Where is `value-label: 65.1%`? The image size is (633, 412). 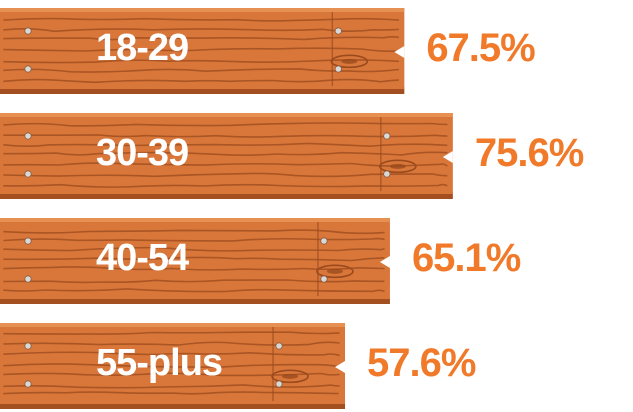
value-label: 65.1% is located at coordinates (466, 258).